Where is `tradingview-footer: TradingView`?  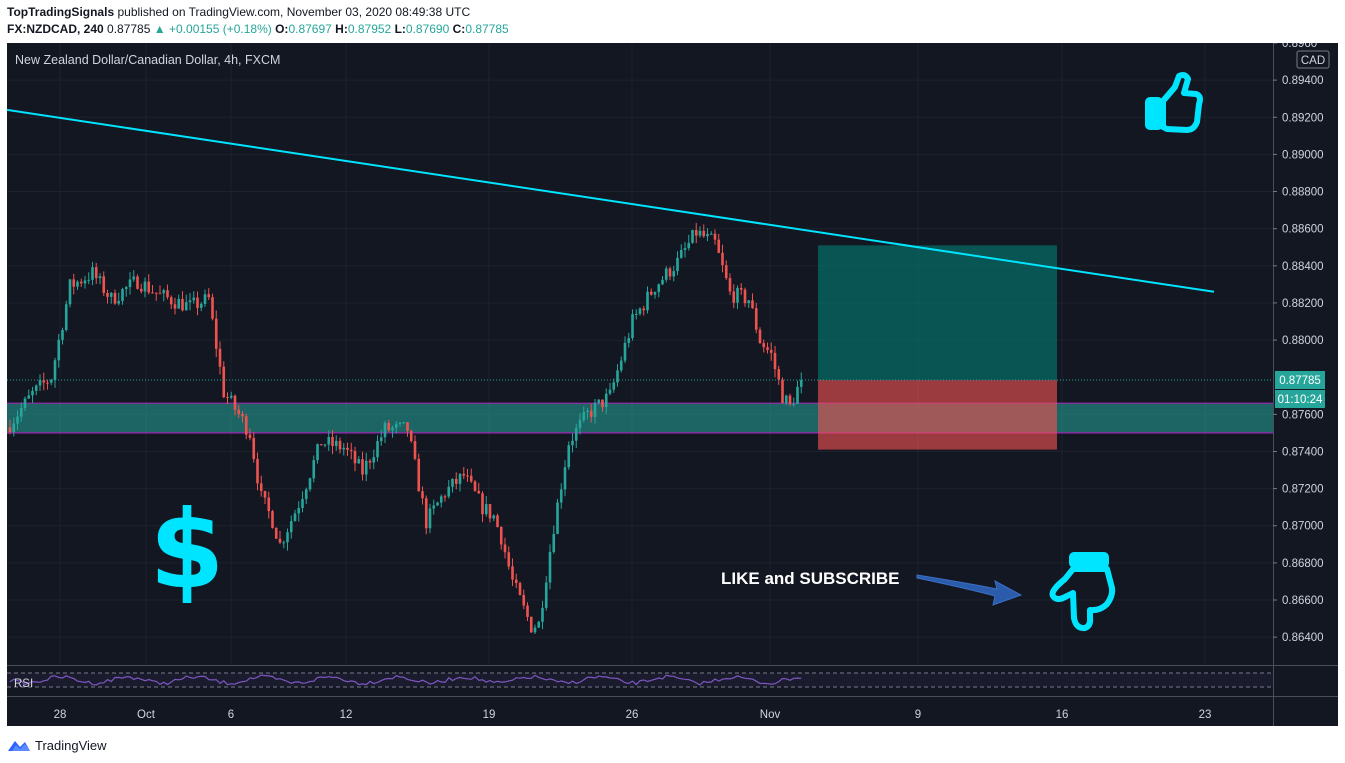
tradingview-footer: TradingView is located at coordinates (57, 745).